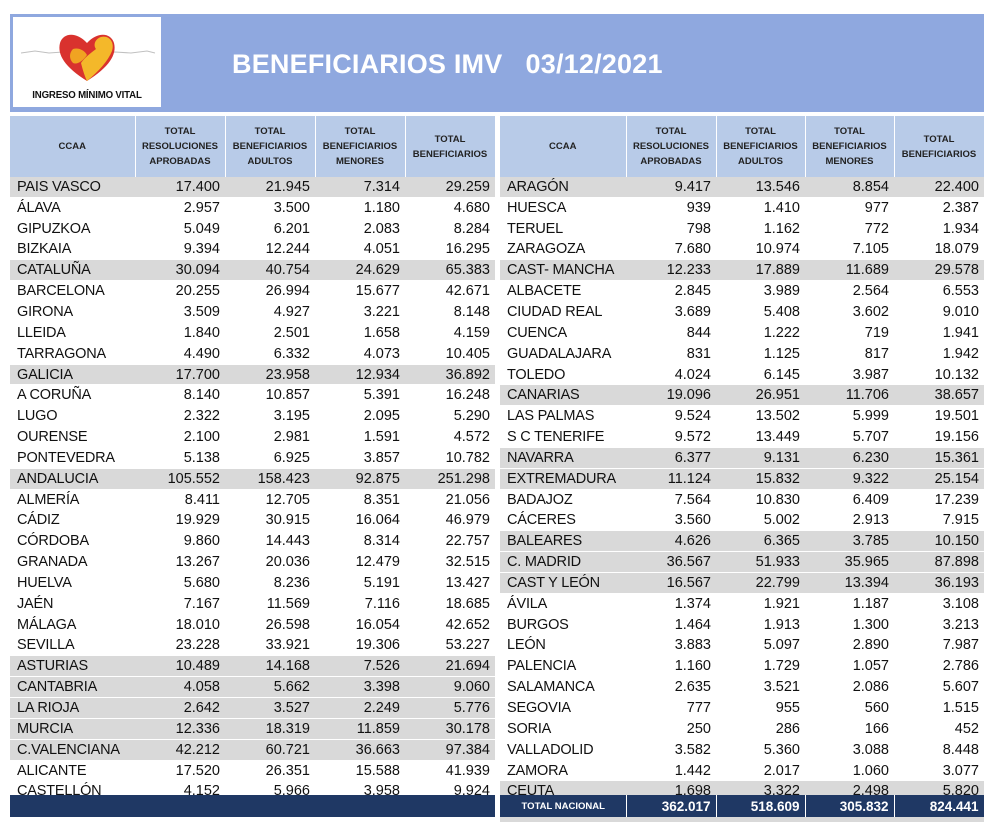 The height and width of the screenshot is (823, 984). I want to click on region-row: ASTURIAS 10.489 14.168 7.526 21.694, so click(252, 666).